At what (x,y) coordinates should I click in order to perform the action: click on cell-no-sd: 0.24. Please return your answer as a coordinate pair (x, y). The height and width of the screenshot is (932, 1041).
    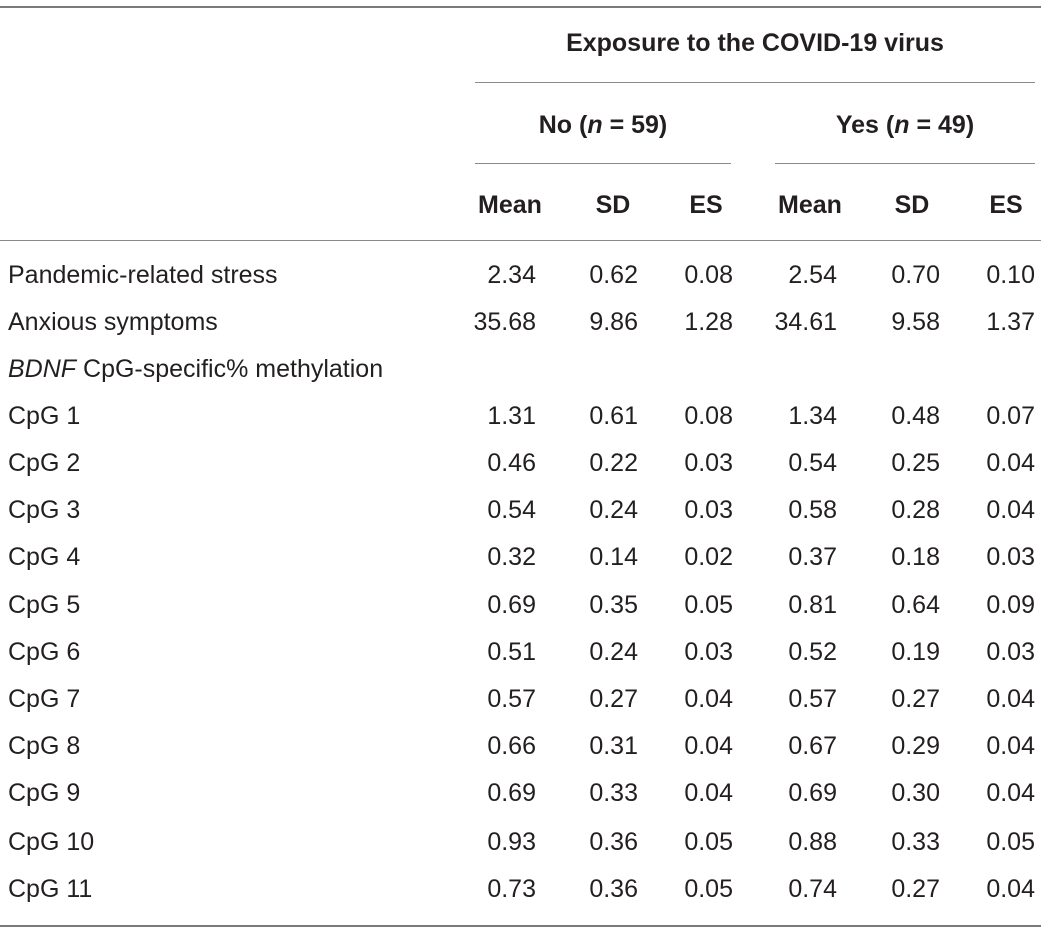
    Looking at the image, I should click on (613, 652).